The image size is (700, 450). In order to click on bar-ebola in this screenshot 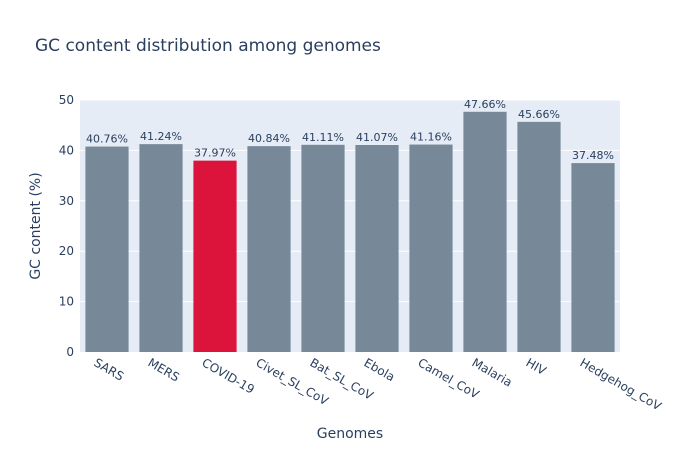, I will do `click(377, 248)`.